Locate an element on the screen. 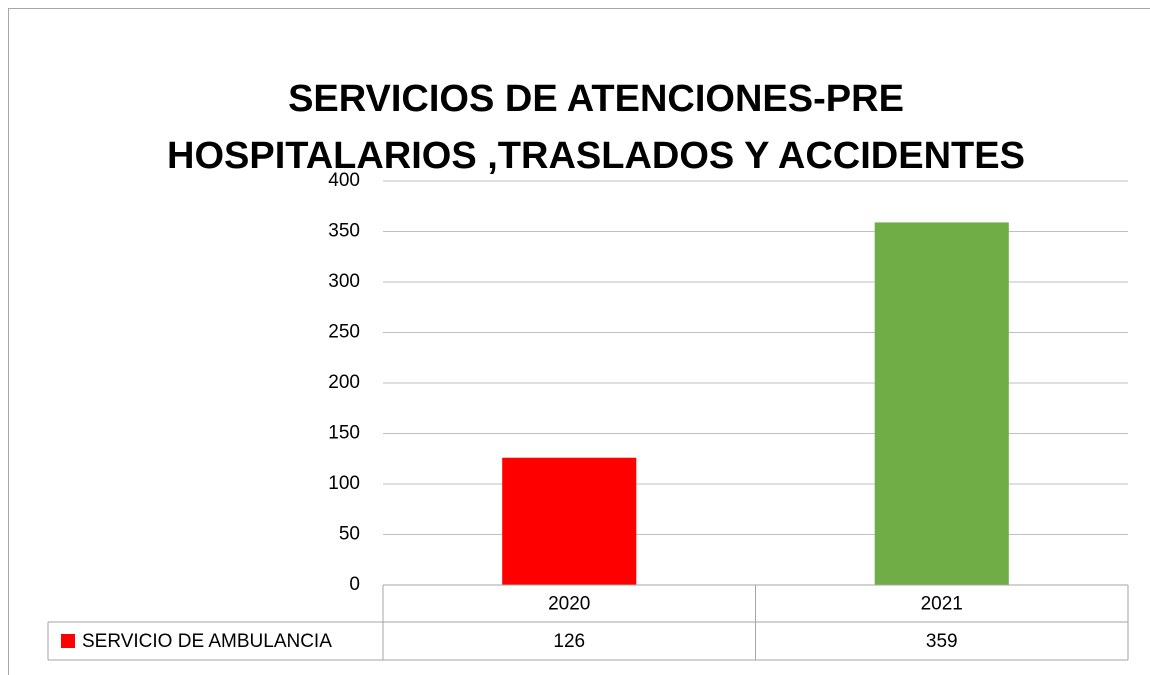  y-tick-label: 150 is located at coordinates (344, 433).